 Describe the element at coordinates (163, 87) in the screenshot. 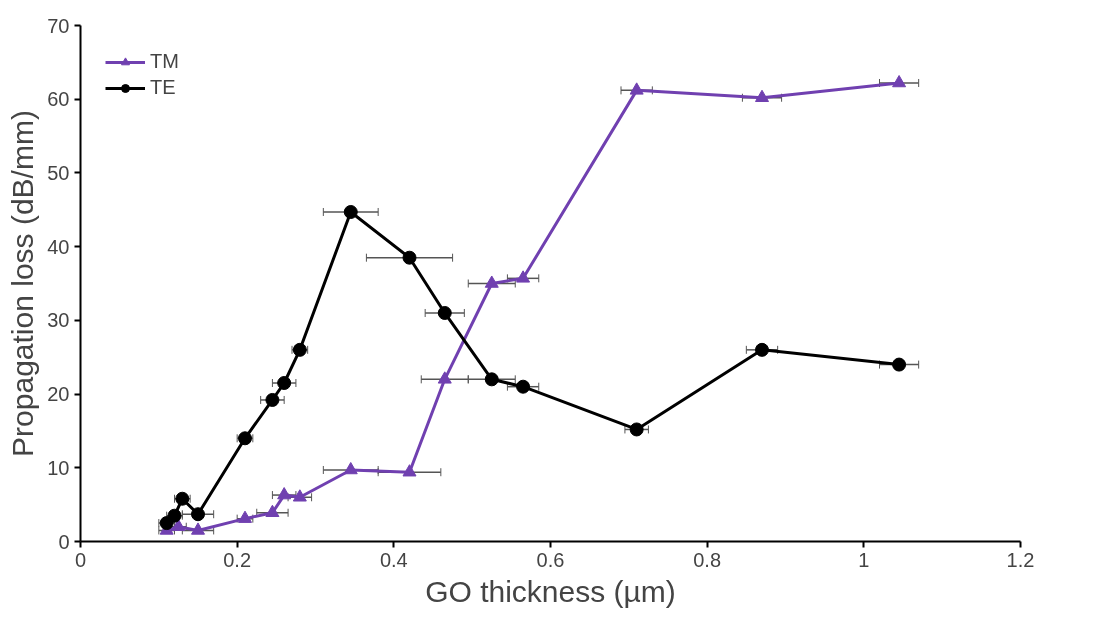

I see `legend-label: TE` at that location.